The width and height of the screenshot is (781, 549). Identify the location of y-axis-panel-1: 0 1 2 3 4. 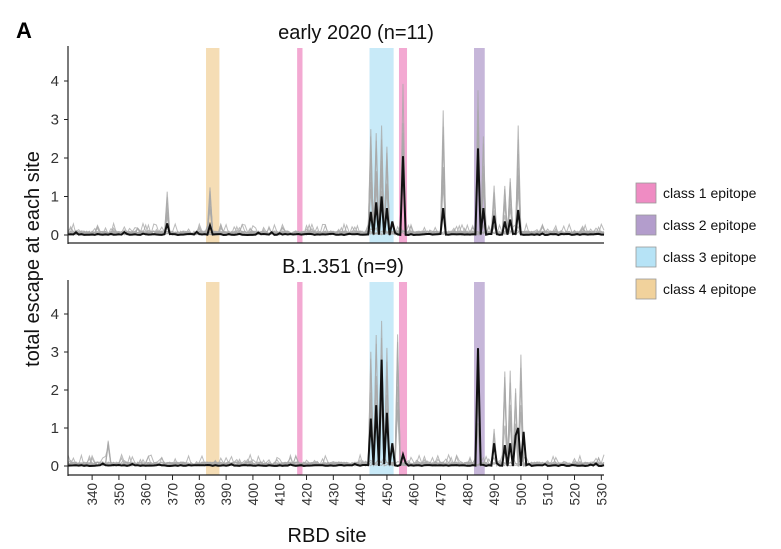
(59, 158).